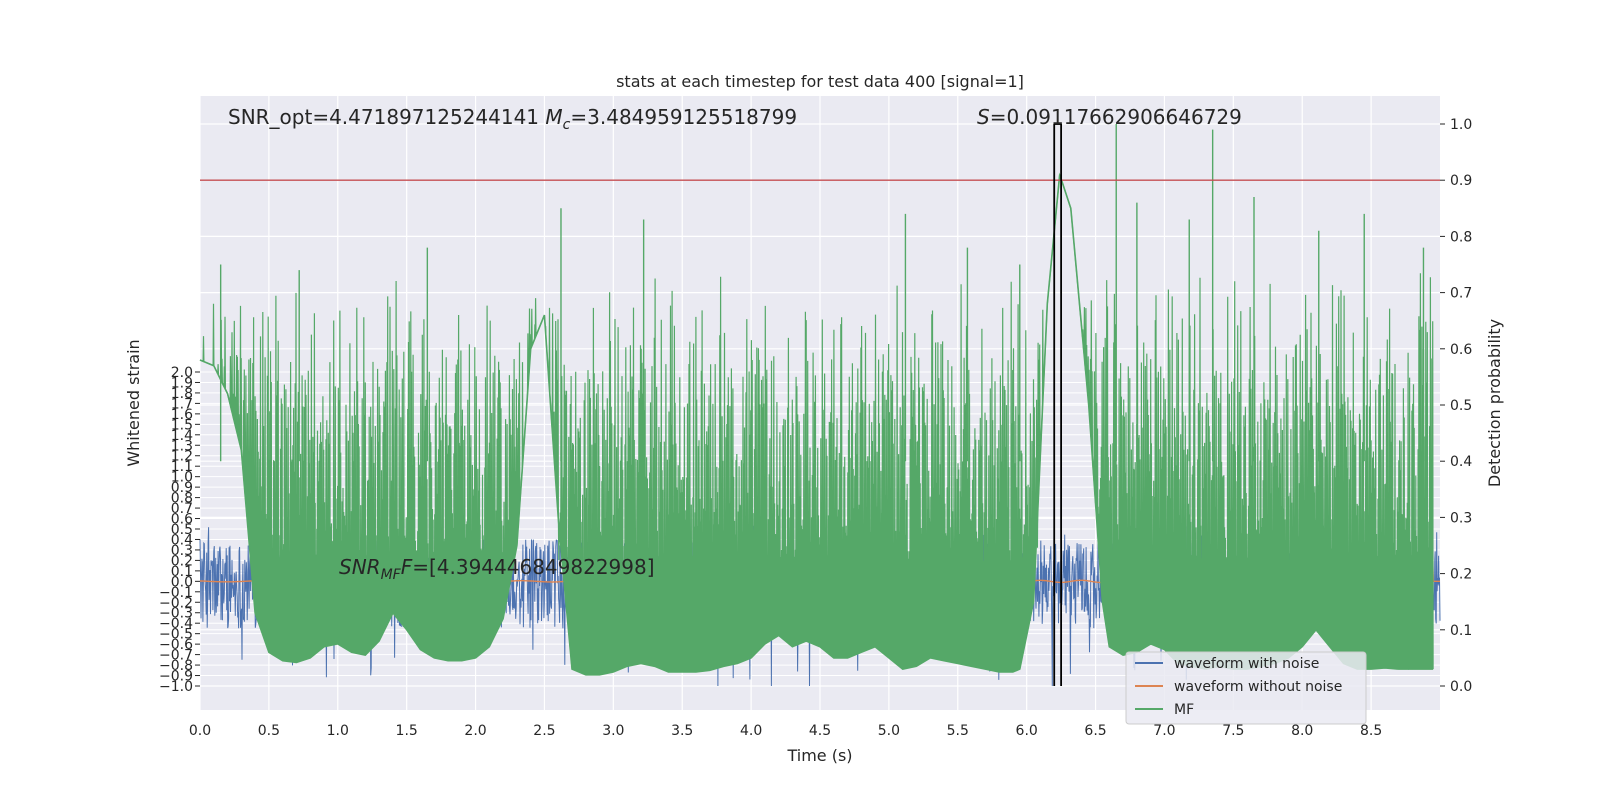  Describe the element at coordinates (182, 404) in the screenshot. I see `y-tick-label-left: 1.7` at that location.